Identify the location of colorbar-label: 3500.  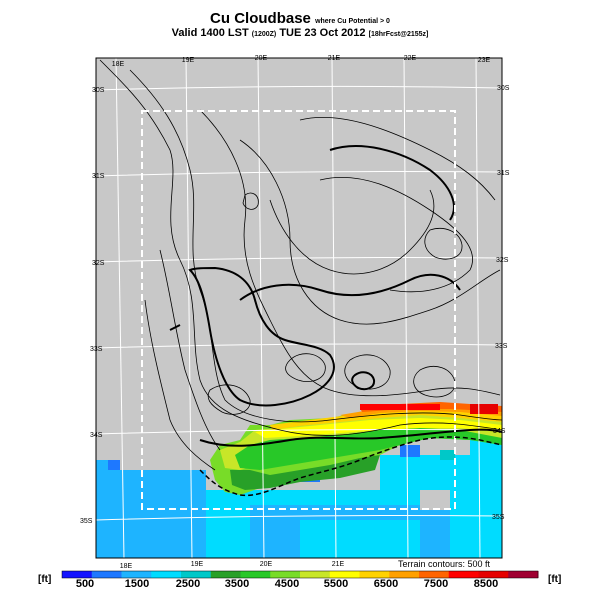
(237, 584).